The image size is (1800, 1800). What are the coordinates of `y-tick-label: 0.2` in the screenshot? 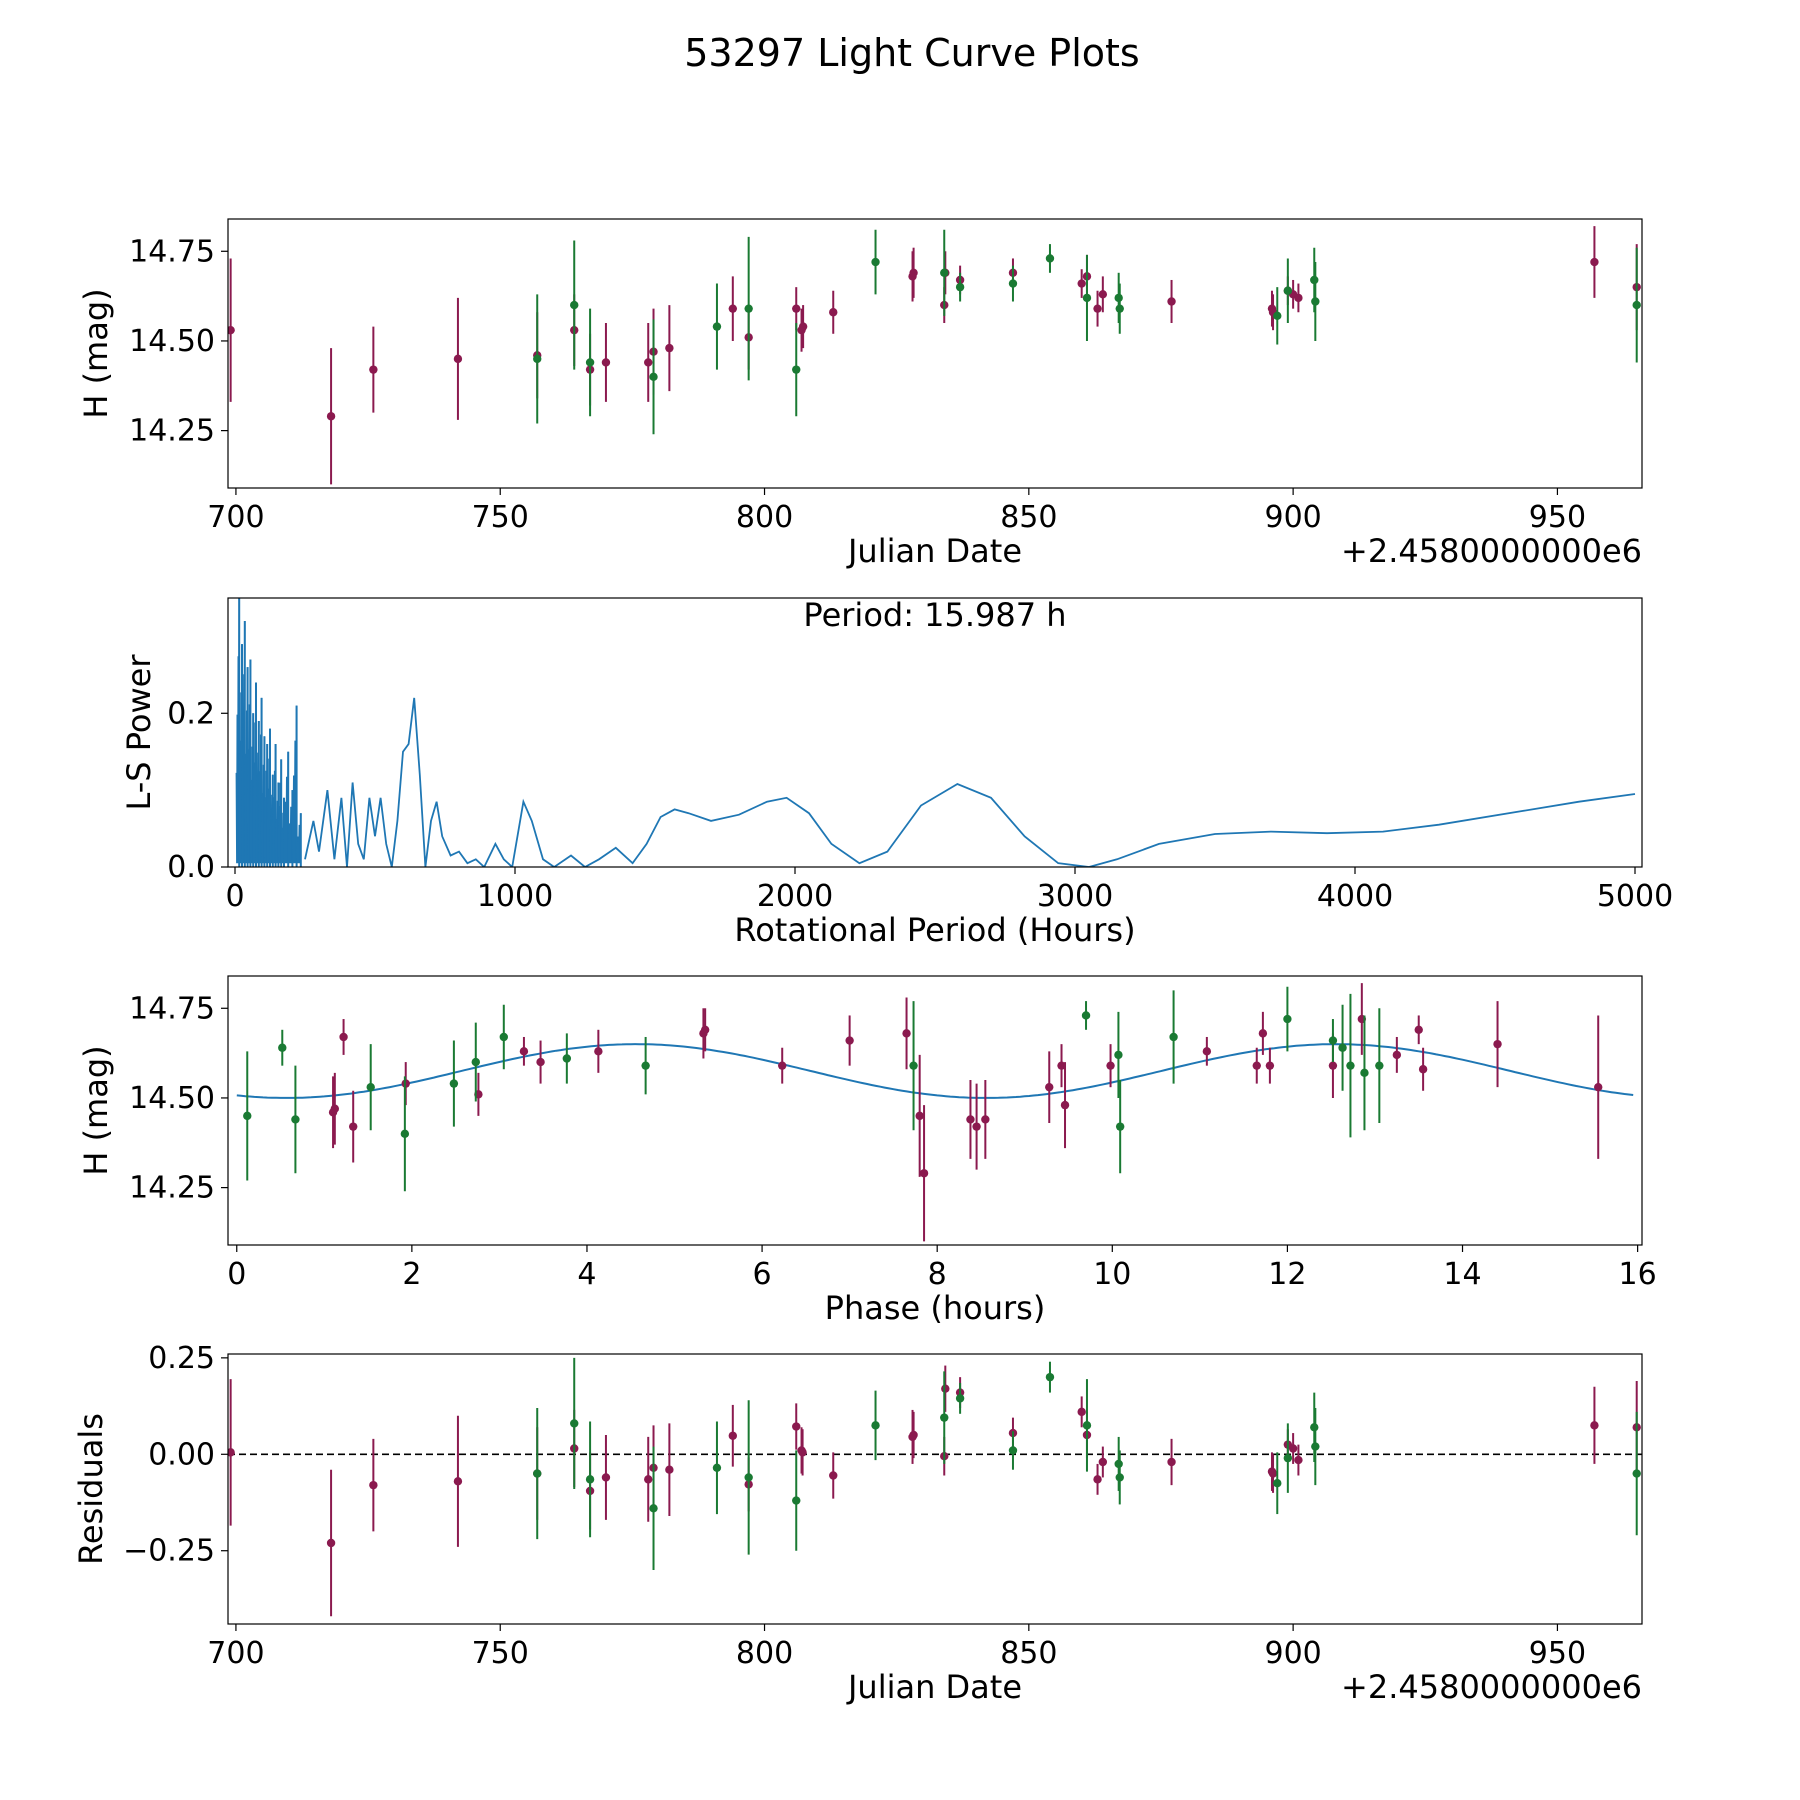 It's located at (191, 713).